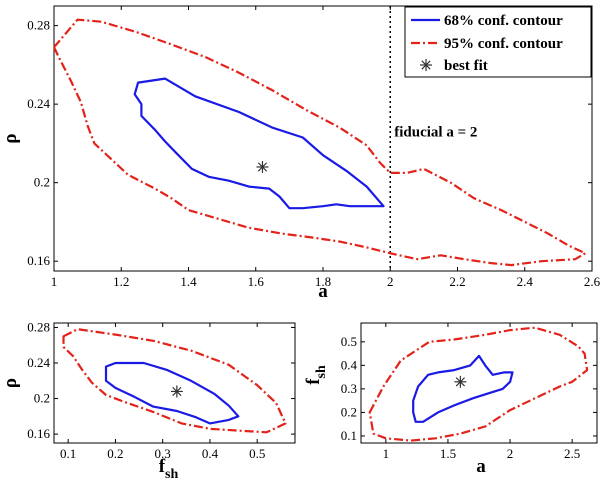 The height and width of the screenshot is (495, 600). I want to click on legend-label: 68% conf. contour, so click(503, 21).